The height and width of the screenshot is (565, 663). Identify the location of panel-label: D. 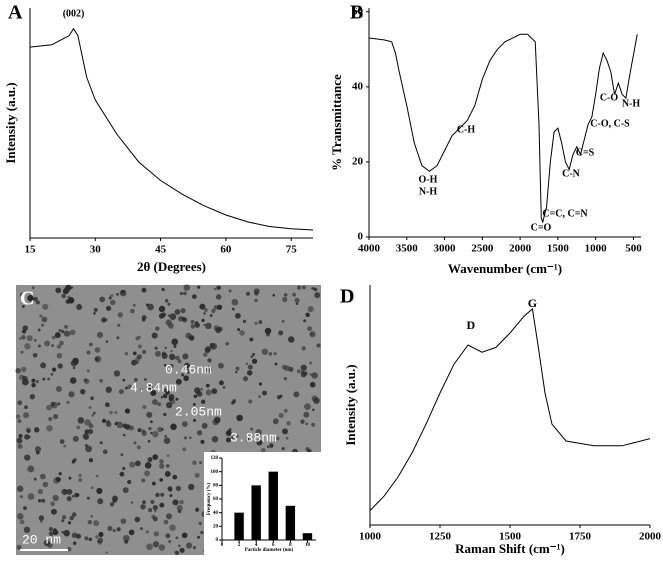
(347, 297).